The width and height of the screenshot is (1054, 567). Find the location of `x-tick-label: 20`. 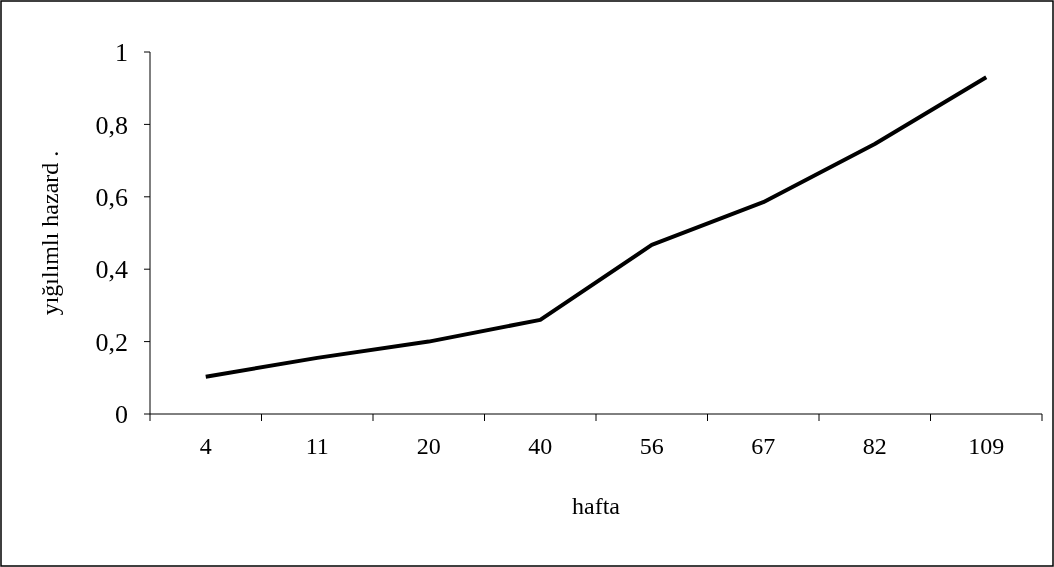

x-tick-label: 20 is located at coordinates (428, 446).